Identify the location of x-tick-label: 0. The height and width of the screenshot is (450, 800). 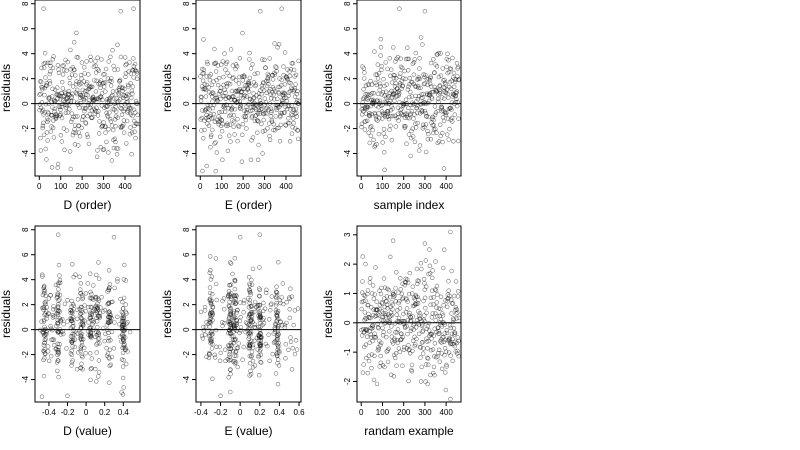
(361, 186).